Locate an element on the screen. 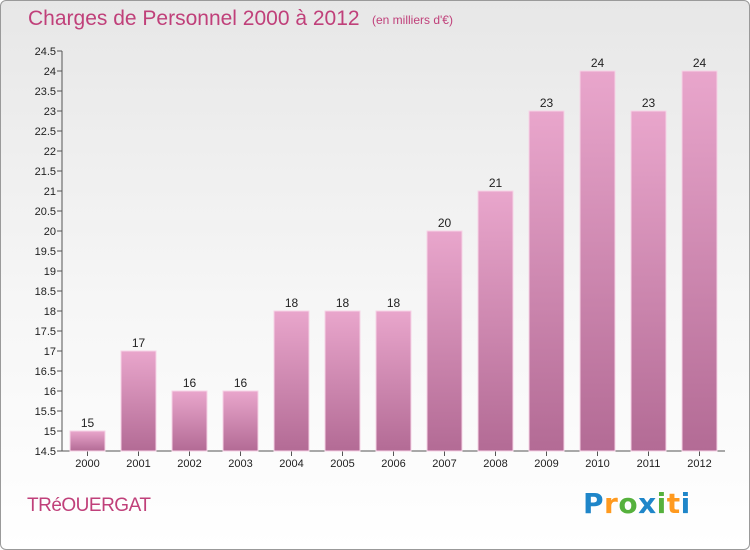 The image size is (750, 550). x-tick-label: 2003 is located at coordinates (240, 464).